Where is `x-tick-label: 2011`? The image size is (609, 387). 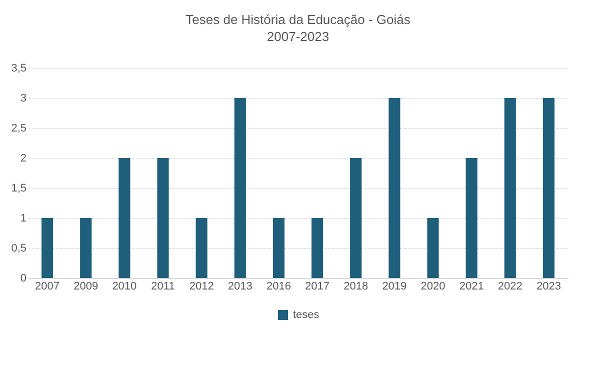 x-tick-label: 2011 is located at coordinates (163, 286).